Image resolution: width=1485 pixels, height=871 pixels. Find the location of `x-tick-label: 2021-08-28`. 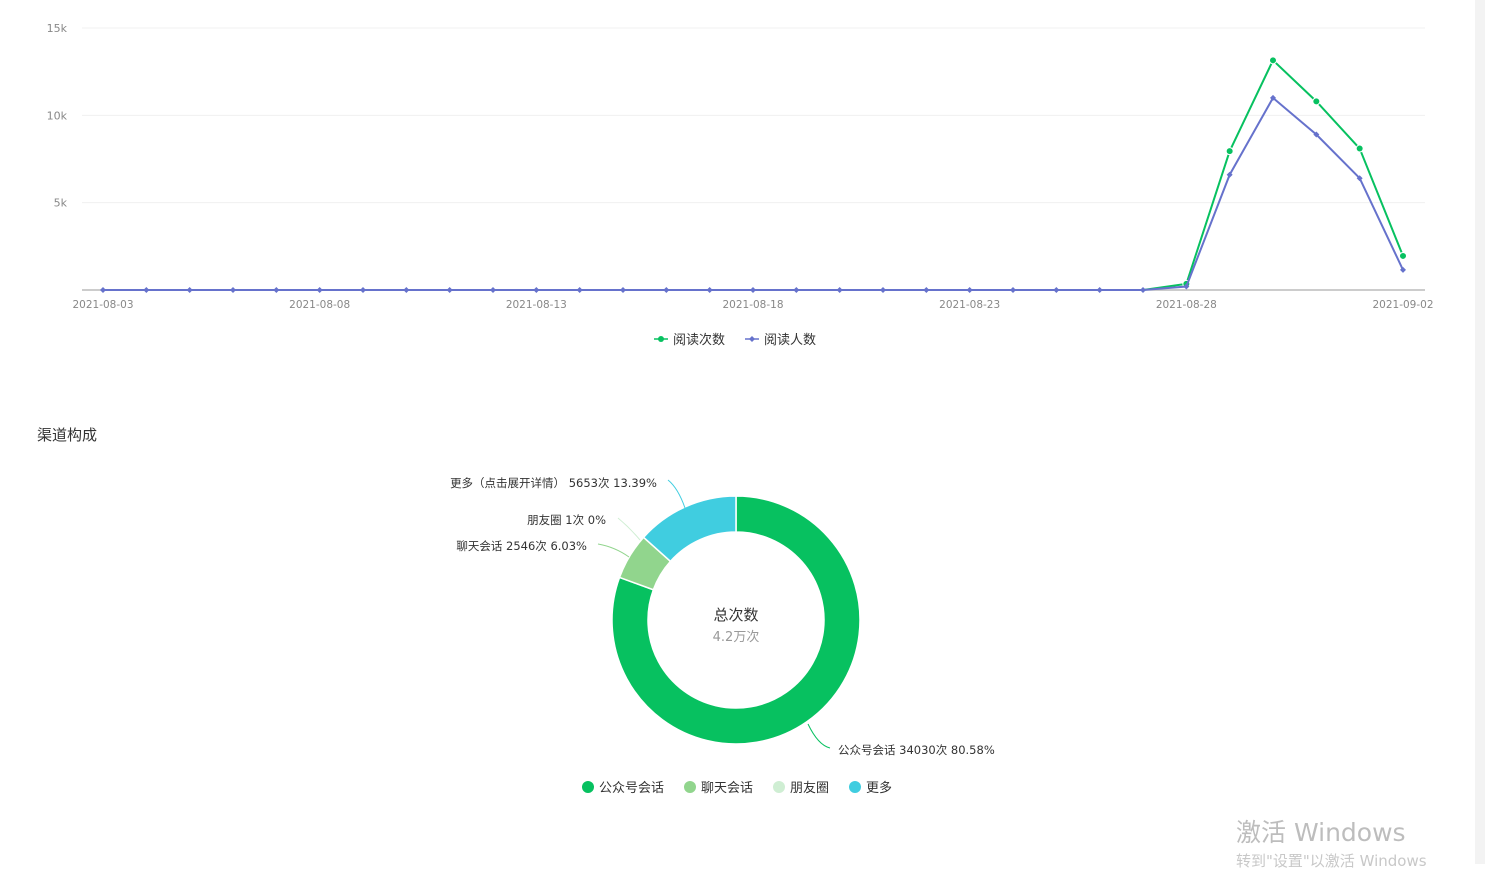

x-tick-label: 2021-08-28 is located at coordinates (1186, 305).